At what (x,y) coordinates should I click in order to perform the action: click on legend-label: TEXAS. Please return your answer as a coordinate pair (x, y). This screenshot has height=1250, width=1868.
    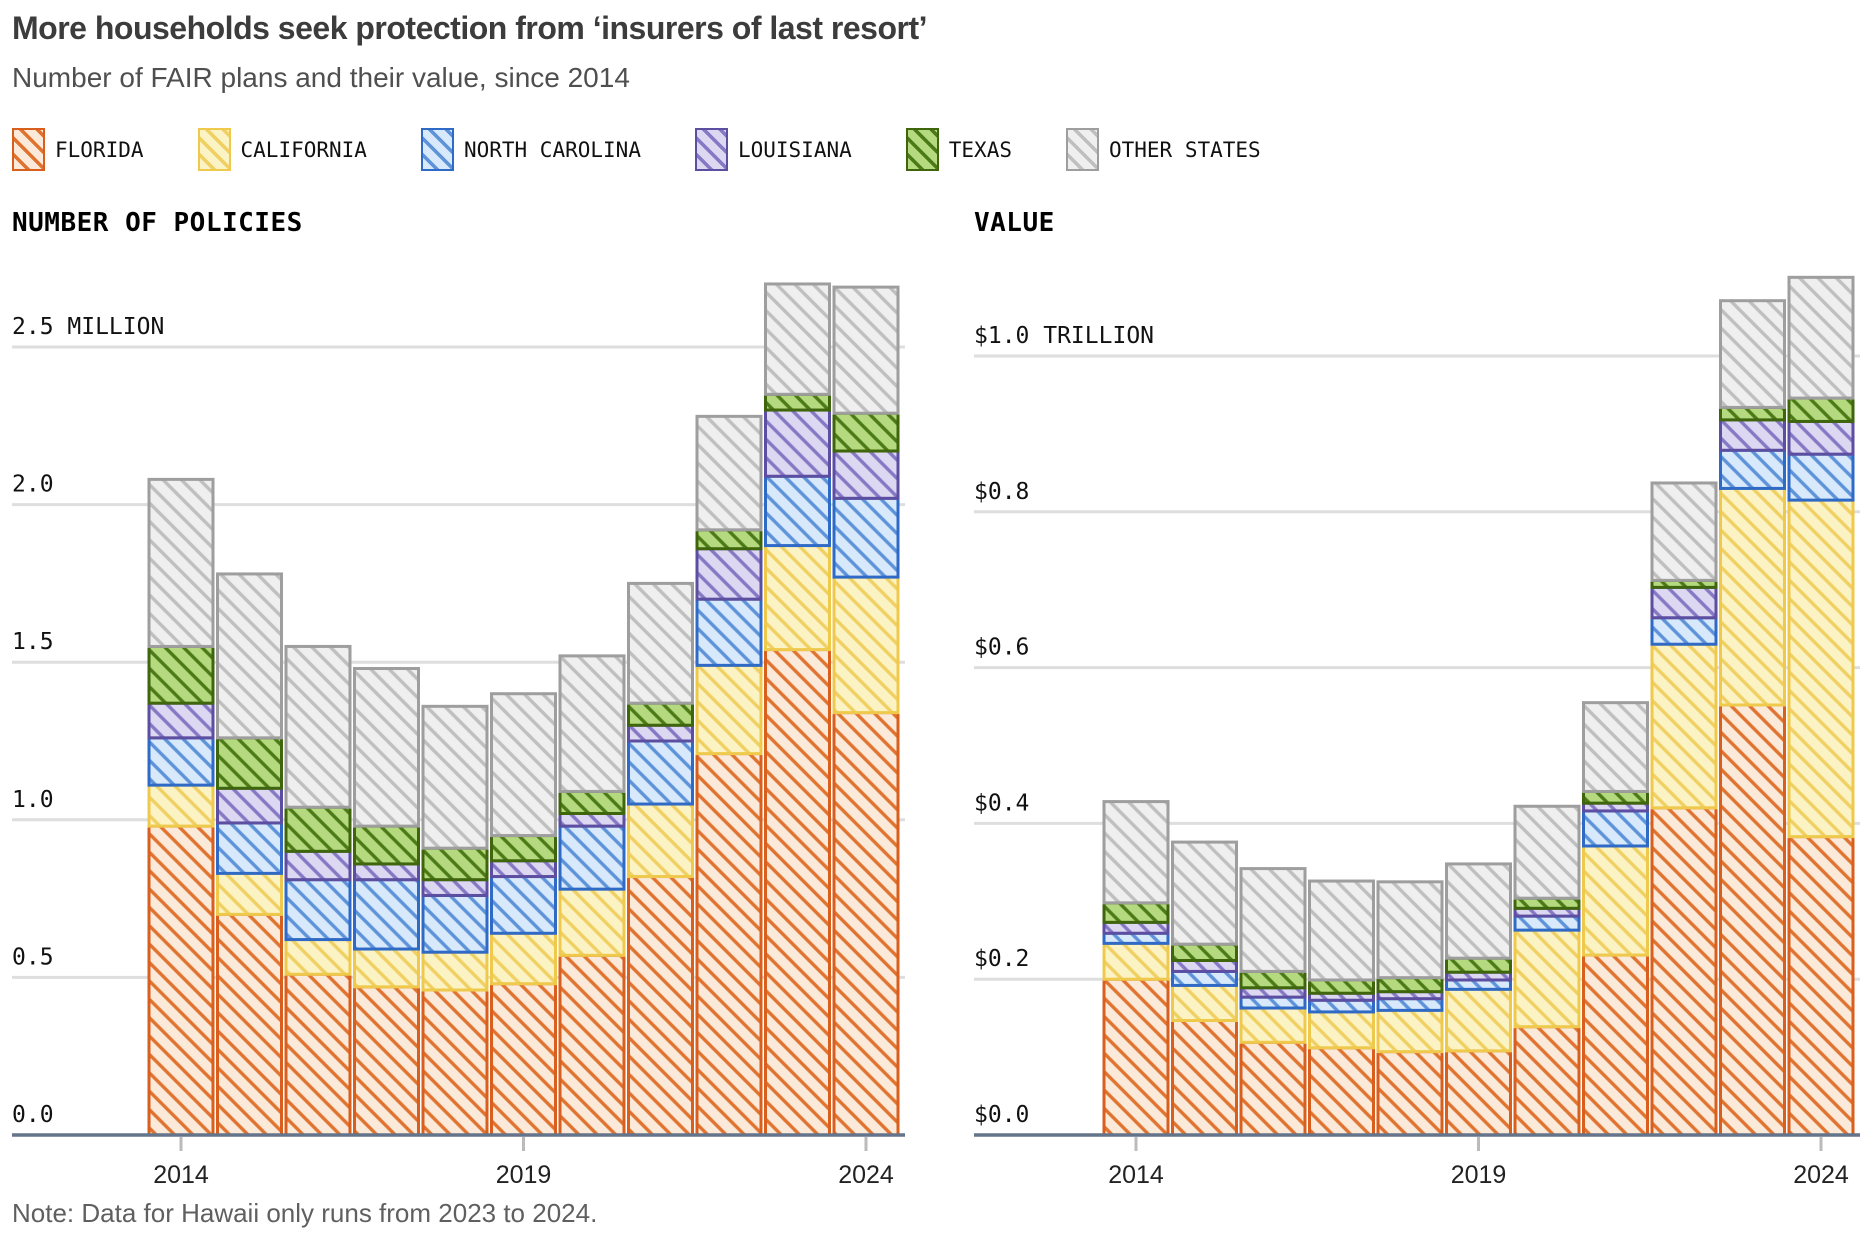
    Looking at the image, I should click on (980, 149).